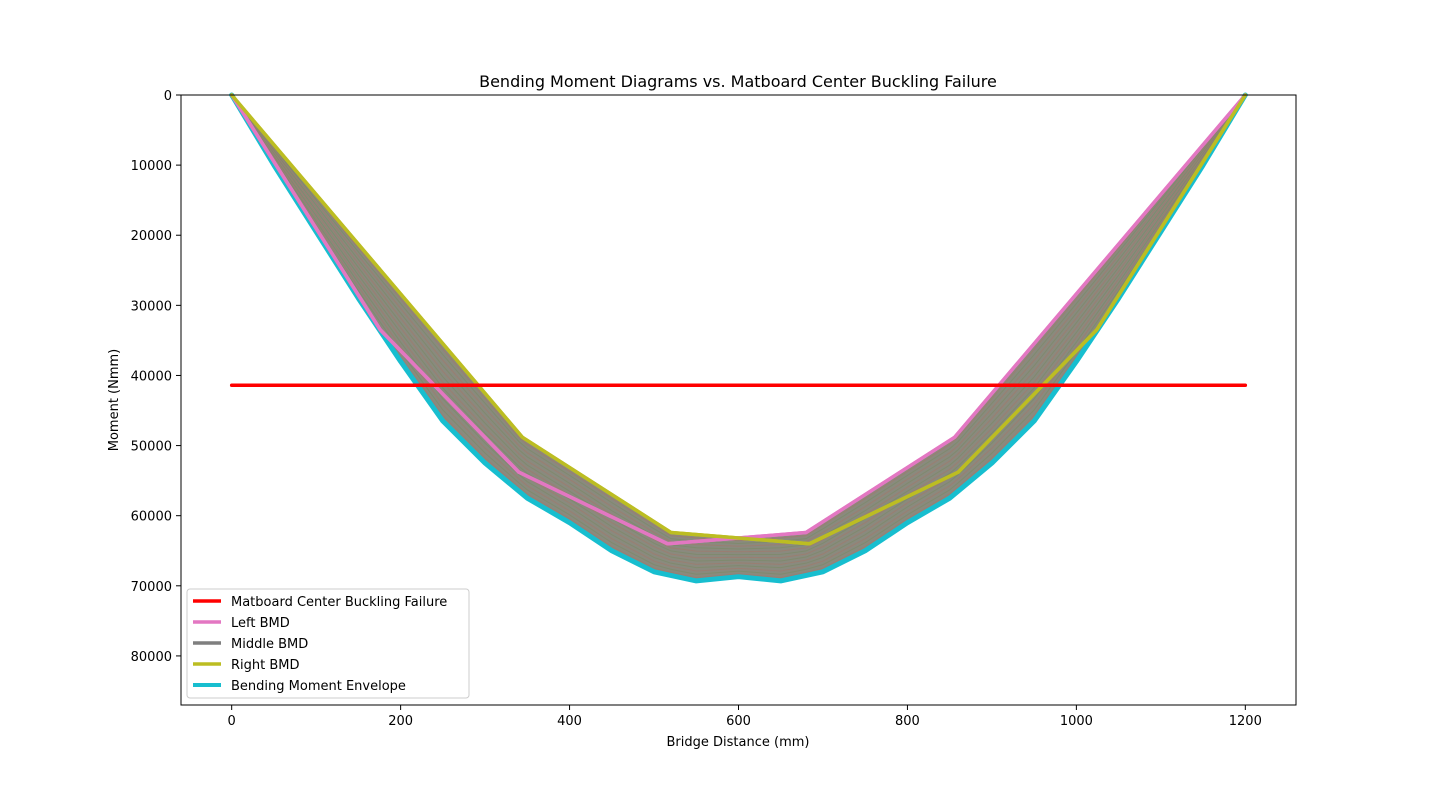  I want to click on x-tick-label: 1000, so click(1076, 721).